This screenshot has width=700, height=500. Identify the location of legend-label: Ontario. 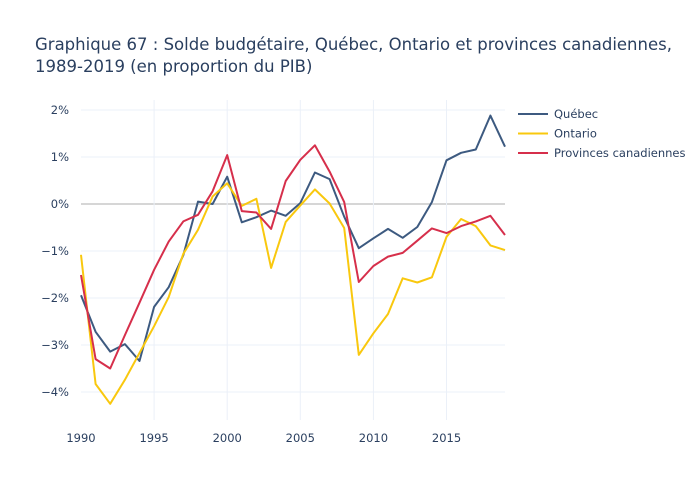
(575, 134).